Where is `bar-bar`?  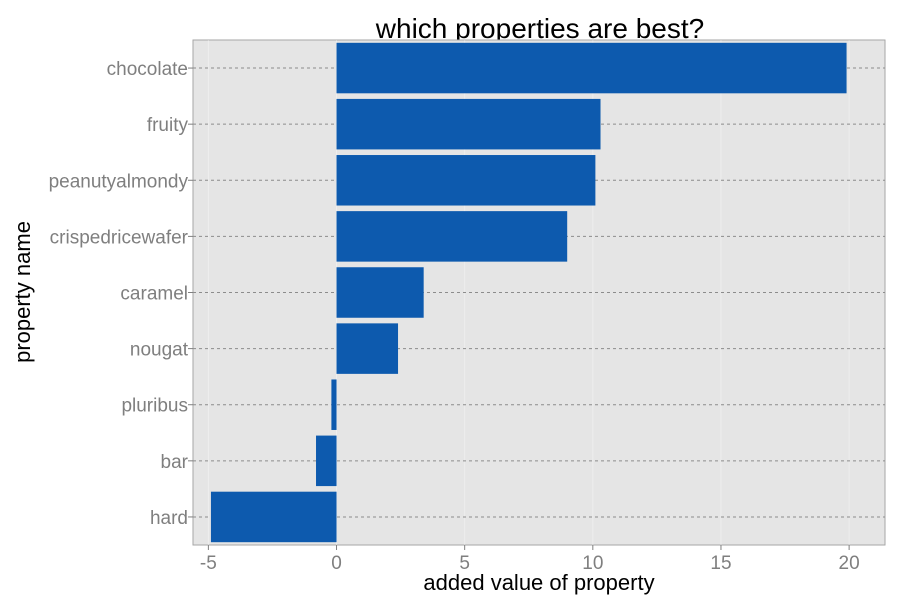 bar-bar is located at coordinates (326, 461).